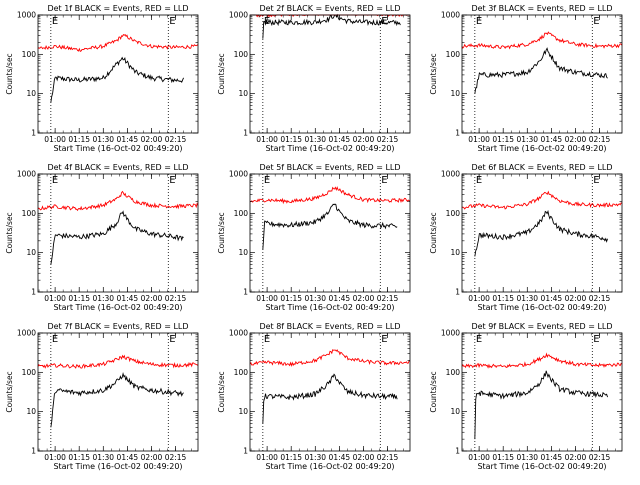  I want to click on panel-title: Det 3f BLACK = Events, RED = LLD, so click(541, 8).